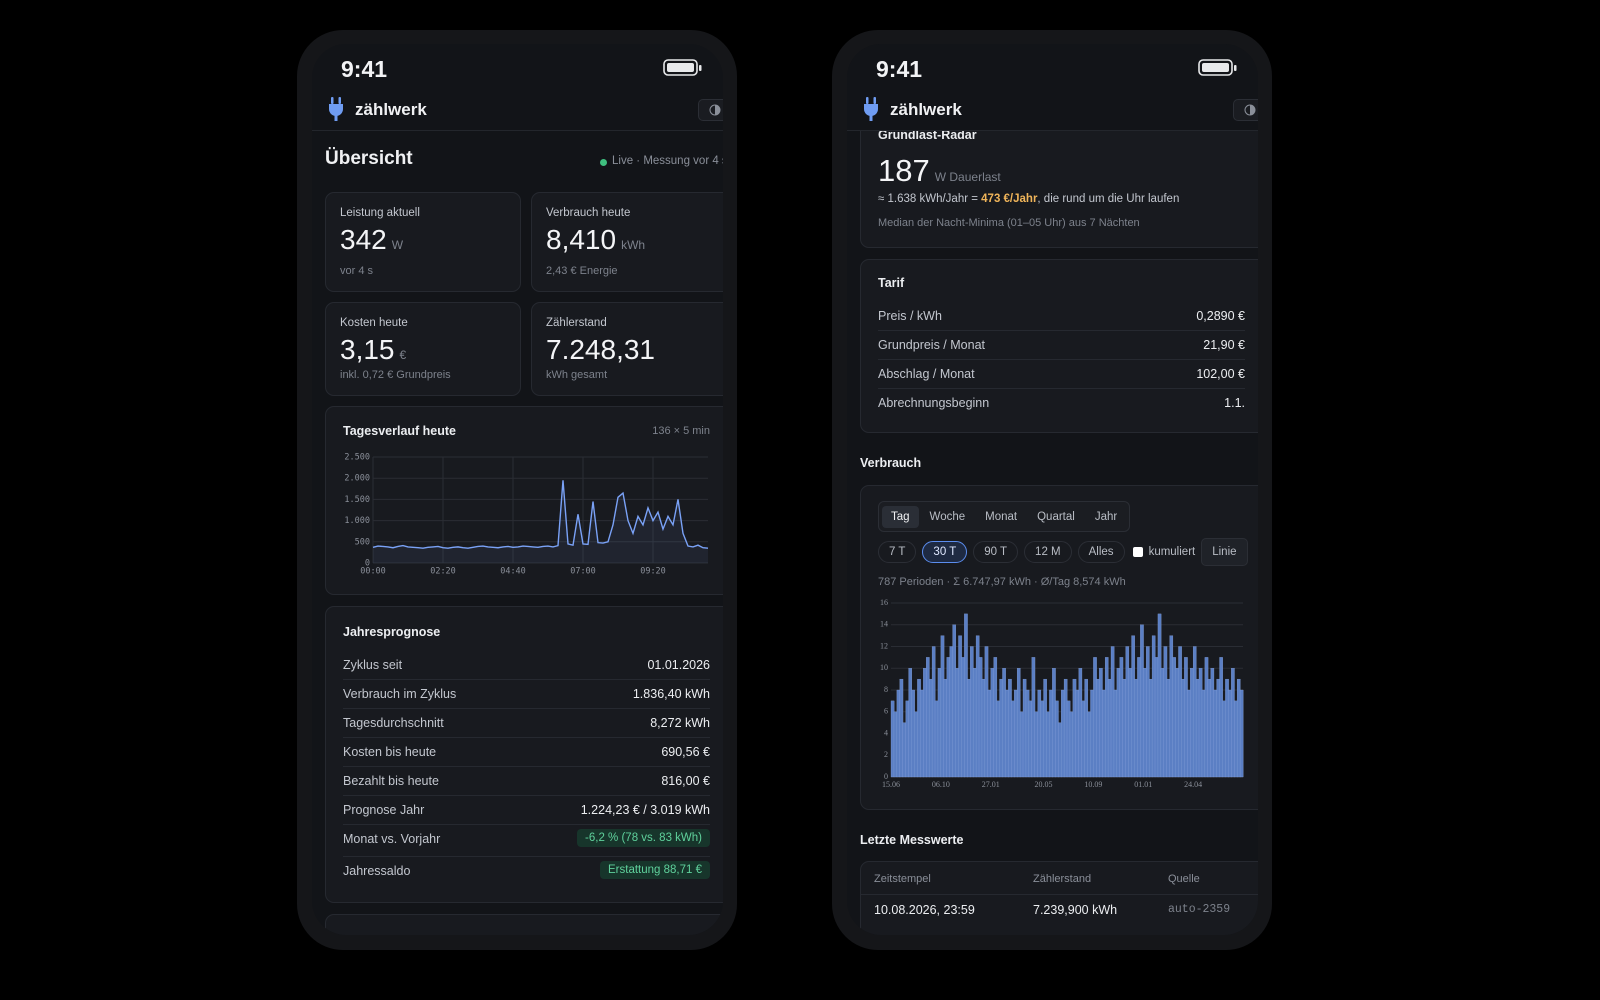  Describe the element at coordinates (939, 171) in the screenshot. I see `radar-value-row: 187 W Dauerlast` at that location.